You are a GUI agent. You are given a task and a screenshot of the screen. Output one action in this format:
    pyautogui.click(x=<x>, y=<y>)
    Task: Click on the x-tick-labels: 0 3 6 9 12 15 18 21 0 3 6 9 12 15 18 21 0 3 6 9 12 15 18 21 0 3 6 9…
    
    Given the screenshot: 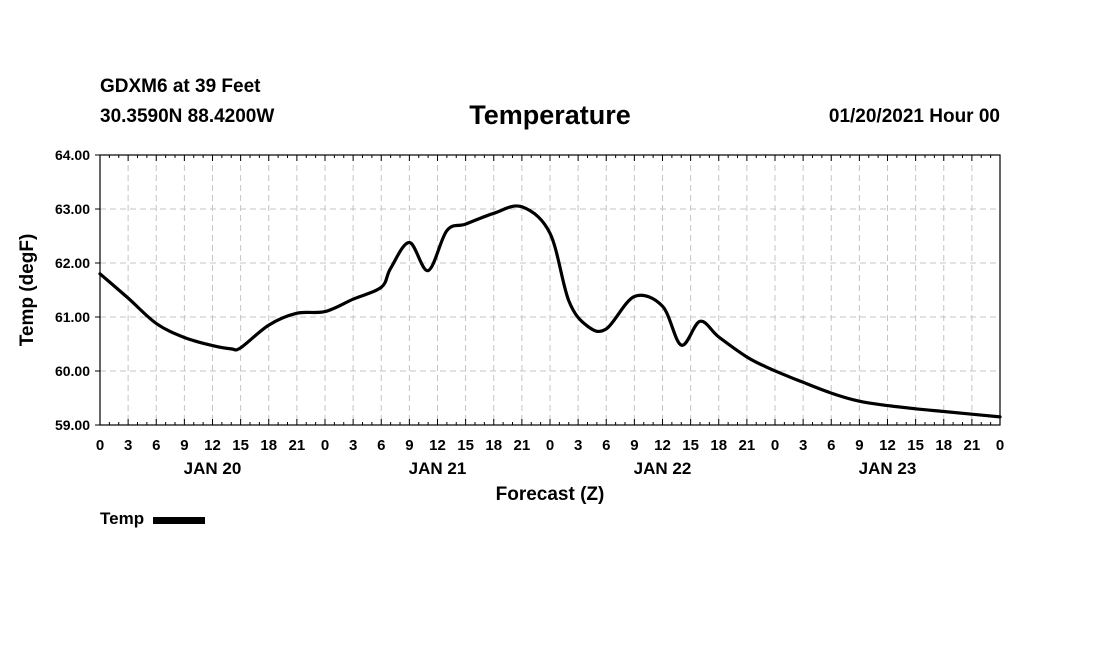 What is the action you would take?
    pyautogui.click(x=550, y=445)
    